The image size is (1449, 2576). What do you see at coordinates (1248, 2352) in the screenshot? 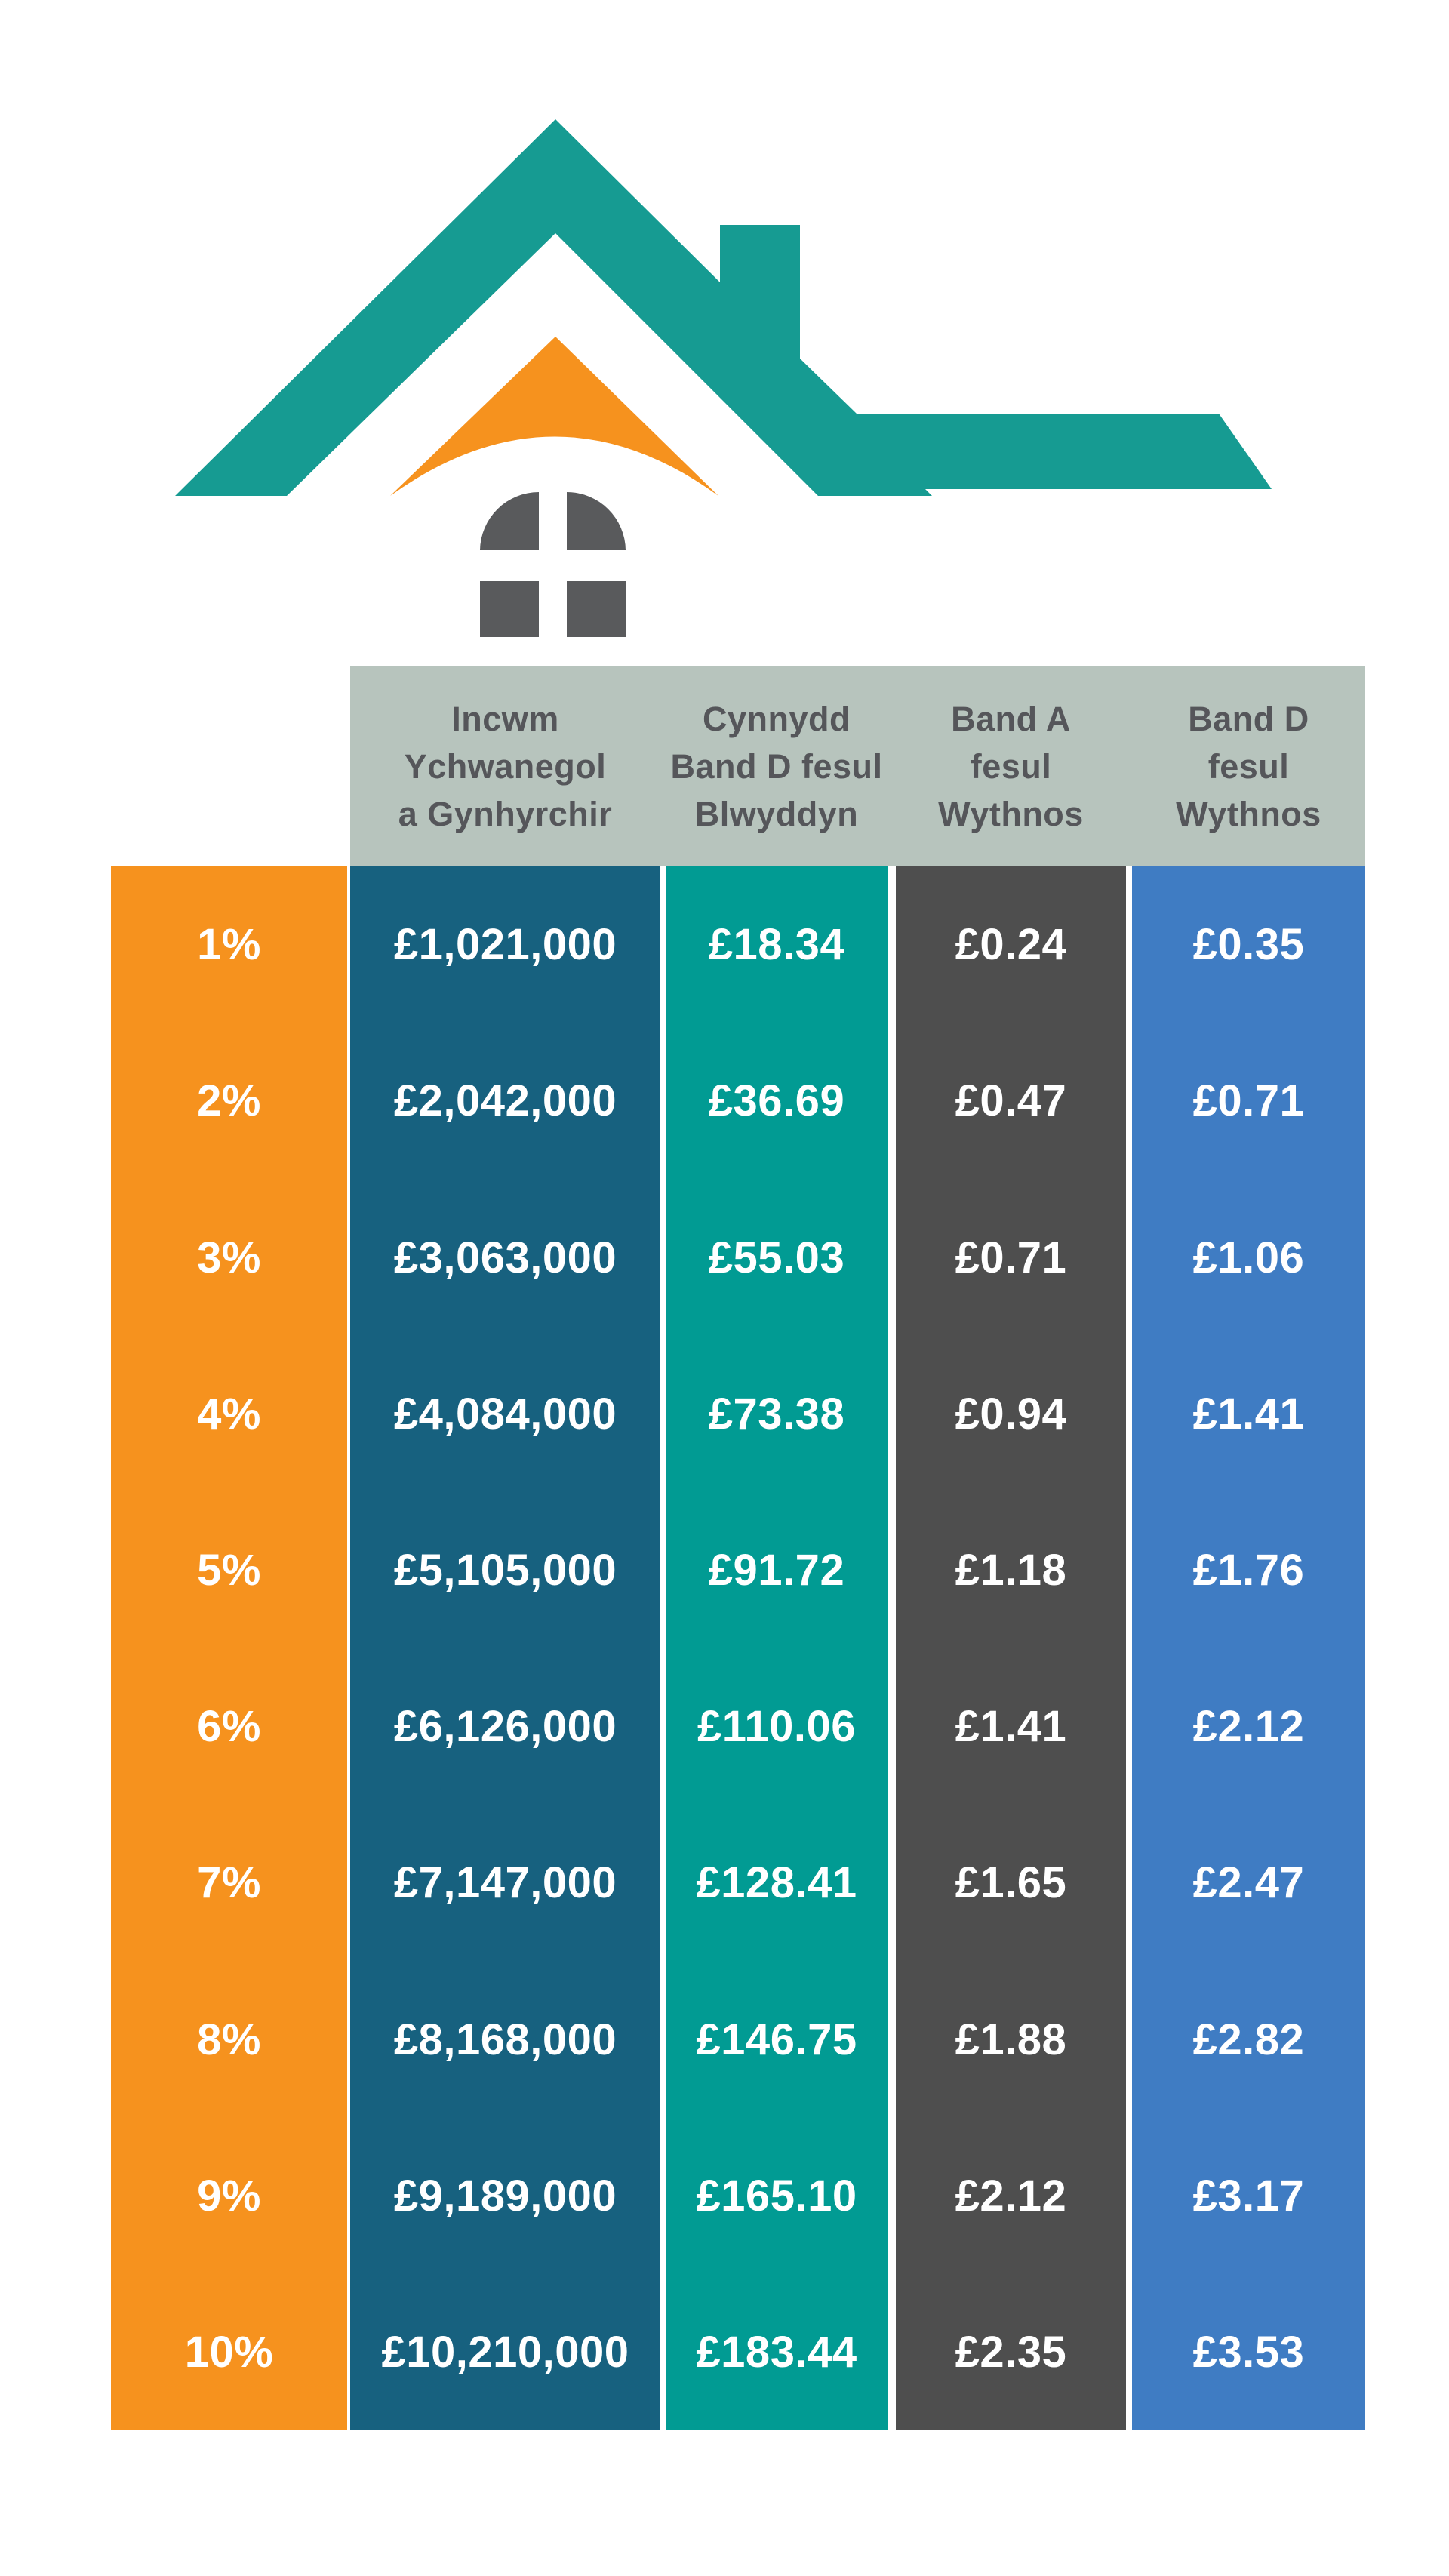
I see `band-d-week-cell: £3.53` at bounding box center [1248, 2352].